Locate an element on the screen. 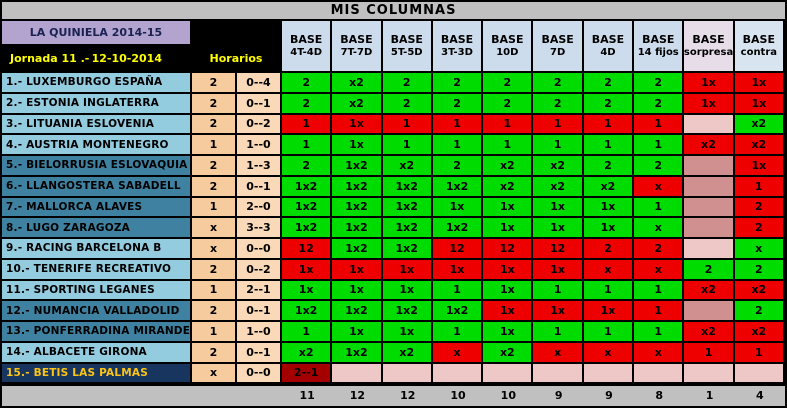 Image resolution: width=787 pixels, height=408 pixels. column-header-7d: BASE 7D is located at coordinates (558, 47).